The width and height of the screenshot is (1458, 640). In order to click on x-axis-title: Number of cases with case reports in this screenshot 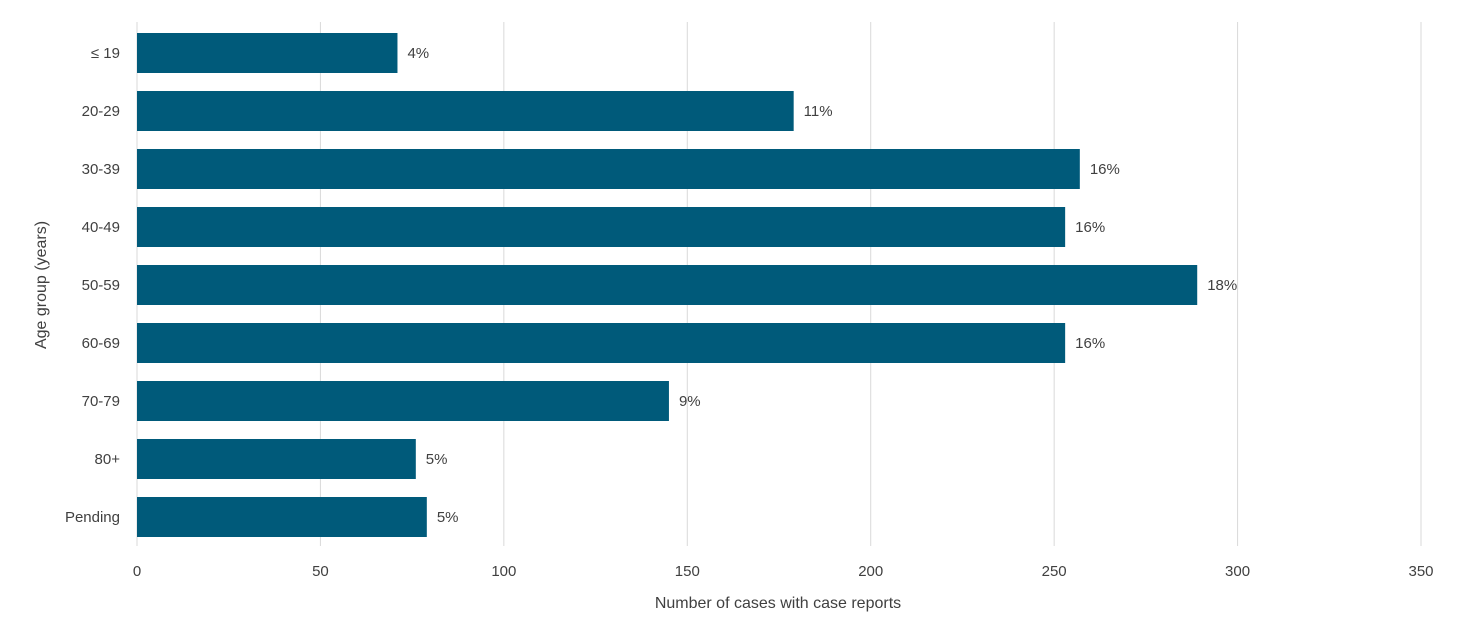, I will do `click(778, 603)`.